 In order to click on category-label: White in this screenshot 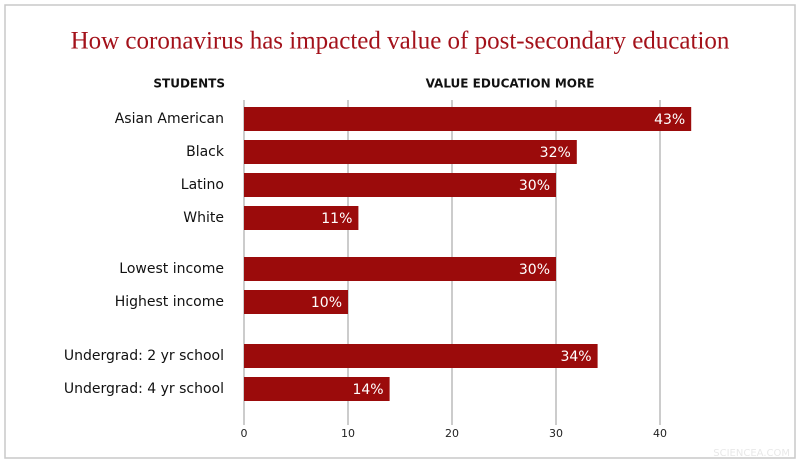, I will do `click(203, 218)`.